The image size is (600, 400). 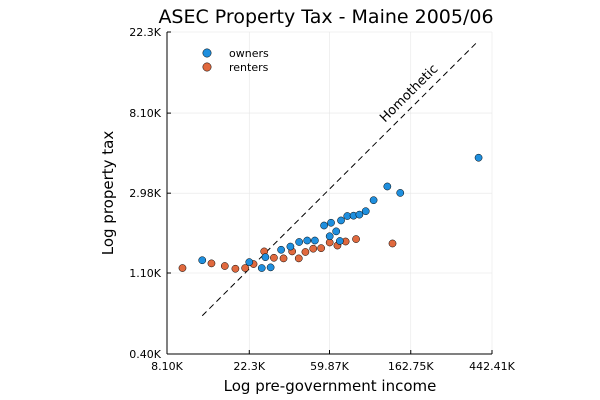 What do you see at coordinates (207, 53) in the screenshot?
I see `legend-marker-owners` at bounding box center [207, 53].